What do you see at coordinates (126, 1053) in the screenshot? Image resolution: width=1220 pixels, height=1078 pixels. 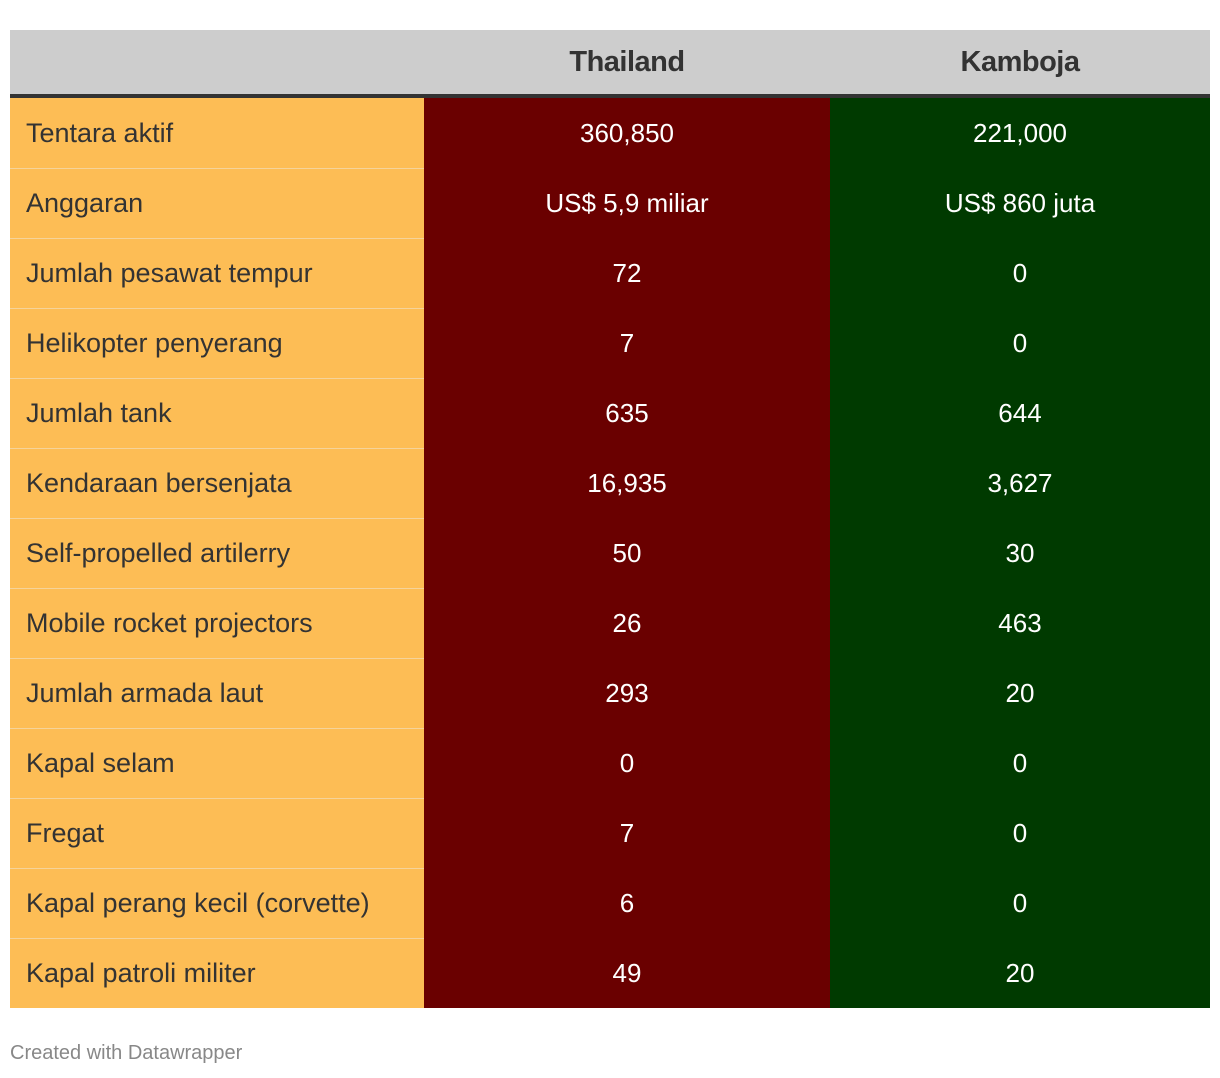 I see `datawrapper-credit: Created with Datawrapper` at bounding box center [126, 1053].